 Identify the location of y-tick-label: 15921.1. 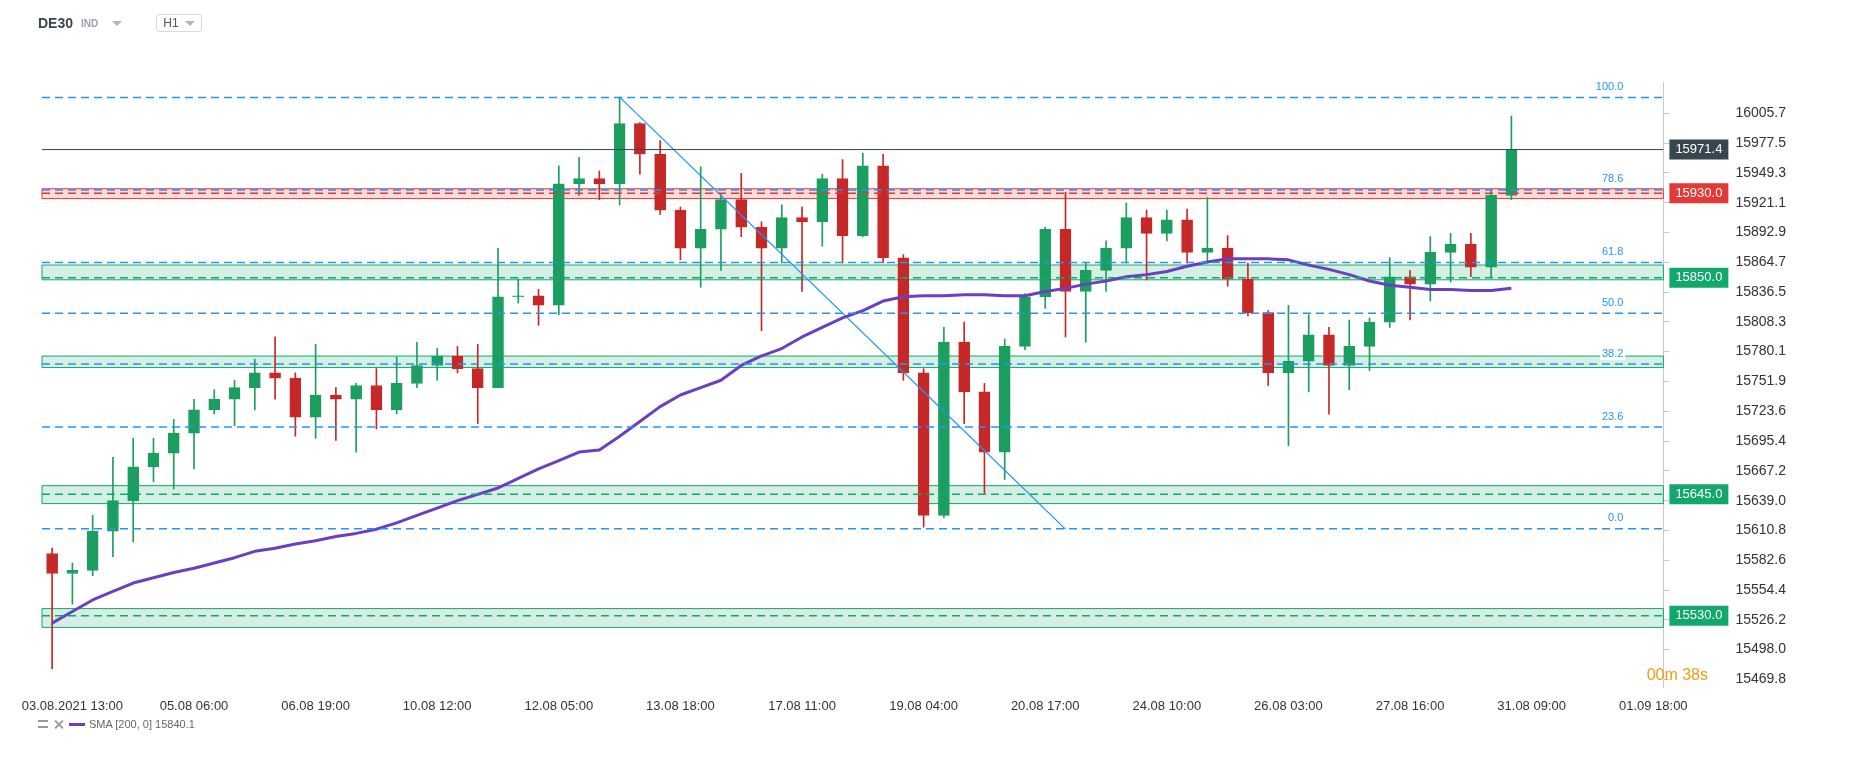
(1761, 201).